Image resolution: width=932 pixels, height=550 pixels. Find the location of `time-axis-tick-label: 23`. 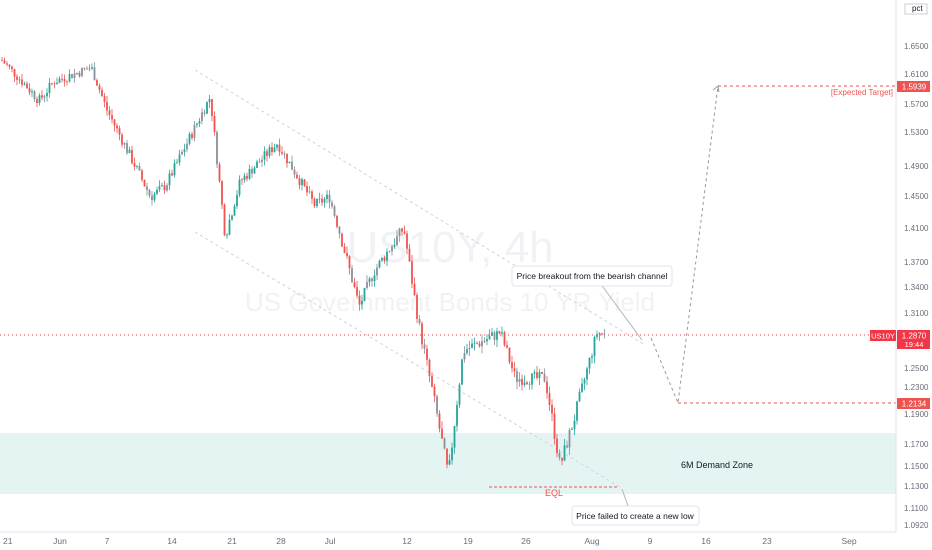

time-axis-tick-label: 23 is located at coordinates (767, 541).